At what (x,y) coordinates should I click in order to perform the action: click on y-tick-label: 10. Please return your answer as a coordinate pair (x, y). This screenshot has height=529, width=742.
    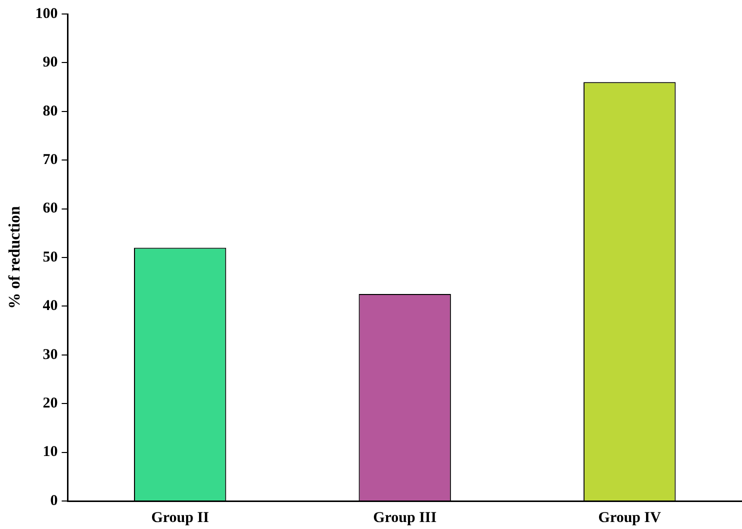
    Looking at the image, I should click on (50, 452).